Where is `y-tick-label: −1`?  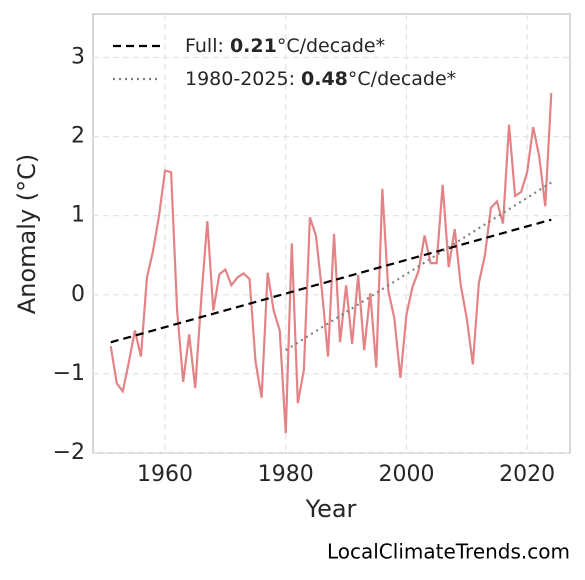 y-tick-label: −1 is located at coordinates (69, 373).